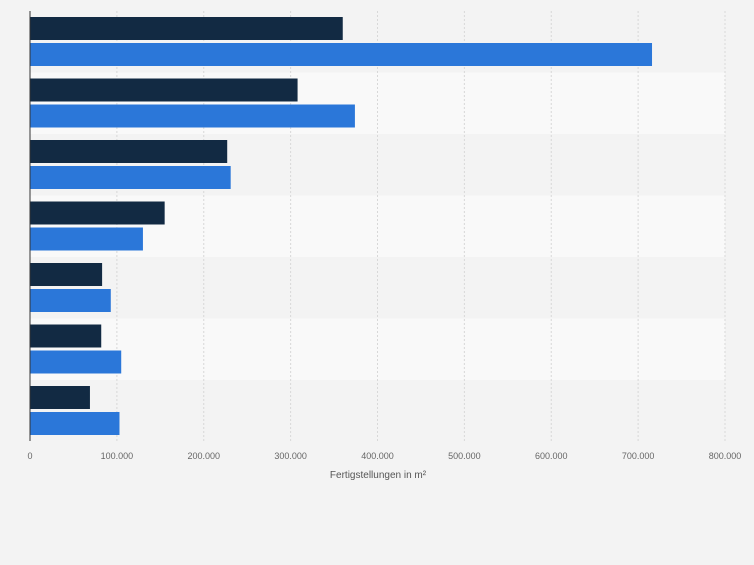  I want to click on x-tick-label: 200.000, so click(203, 456).